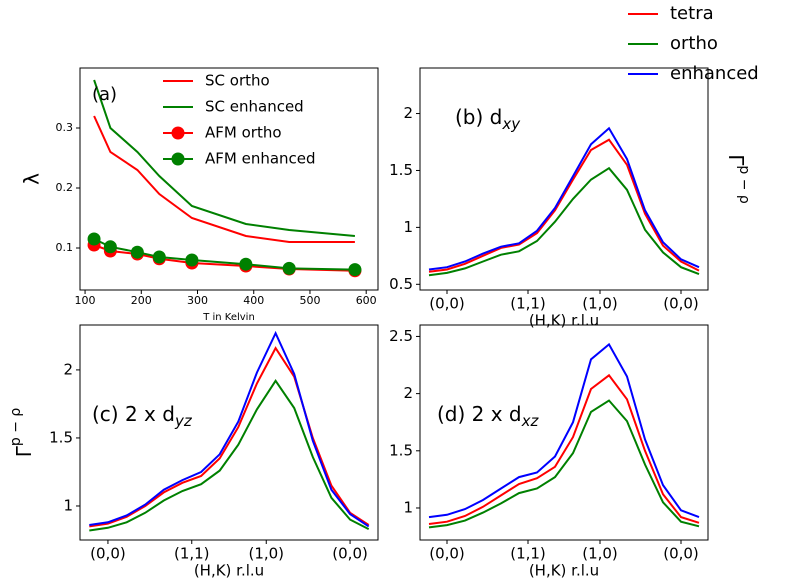  Describe the element at coordinates (85, 300) in the screenshot. I see `x-tick-label: 100` at that location.